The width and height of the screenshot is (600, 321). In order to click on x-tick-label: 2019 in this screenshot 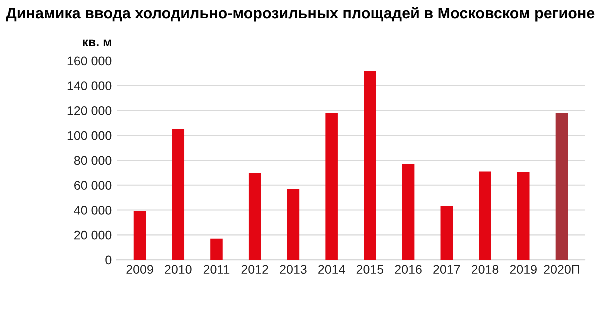, I will do `click(523, 269)`.